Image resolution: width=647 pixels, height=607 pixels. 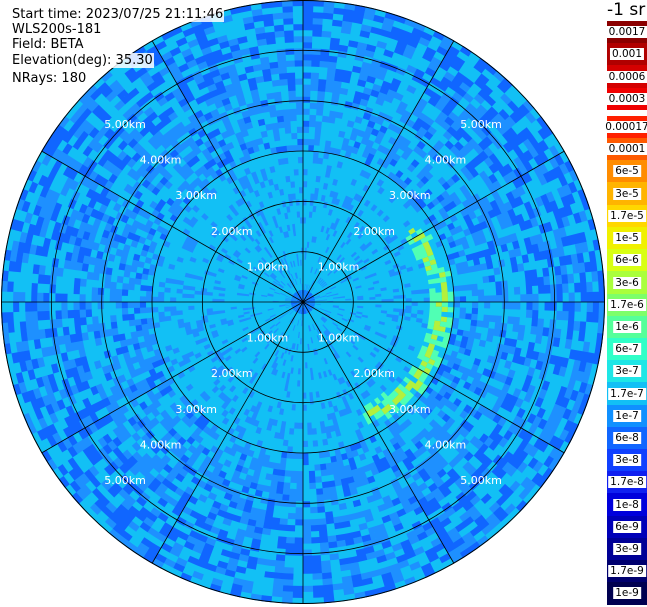 I want to click on colorbar-cell: 0.001, so click(x=627, y=54).